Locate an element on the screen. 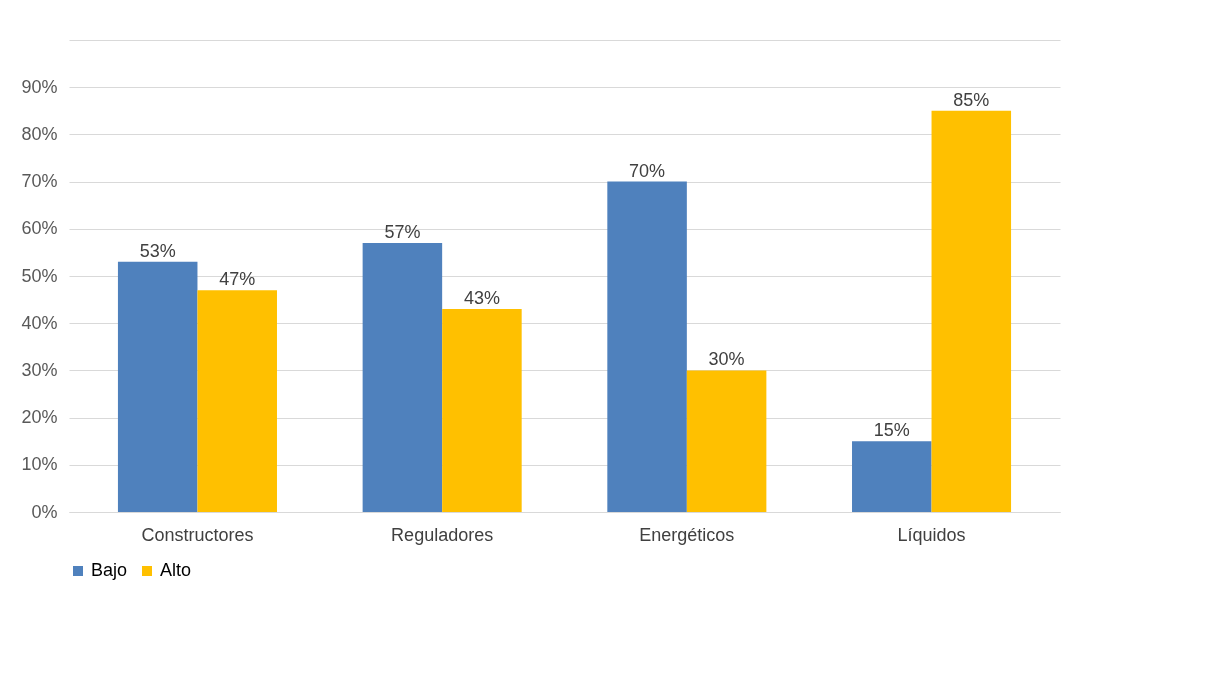 This screenshot has height=698, width=1206. legend-label: Bajo is located at coordinates (109, 570).